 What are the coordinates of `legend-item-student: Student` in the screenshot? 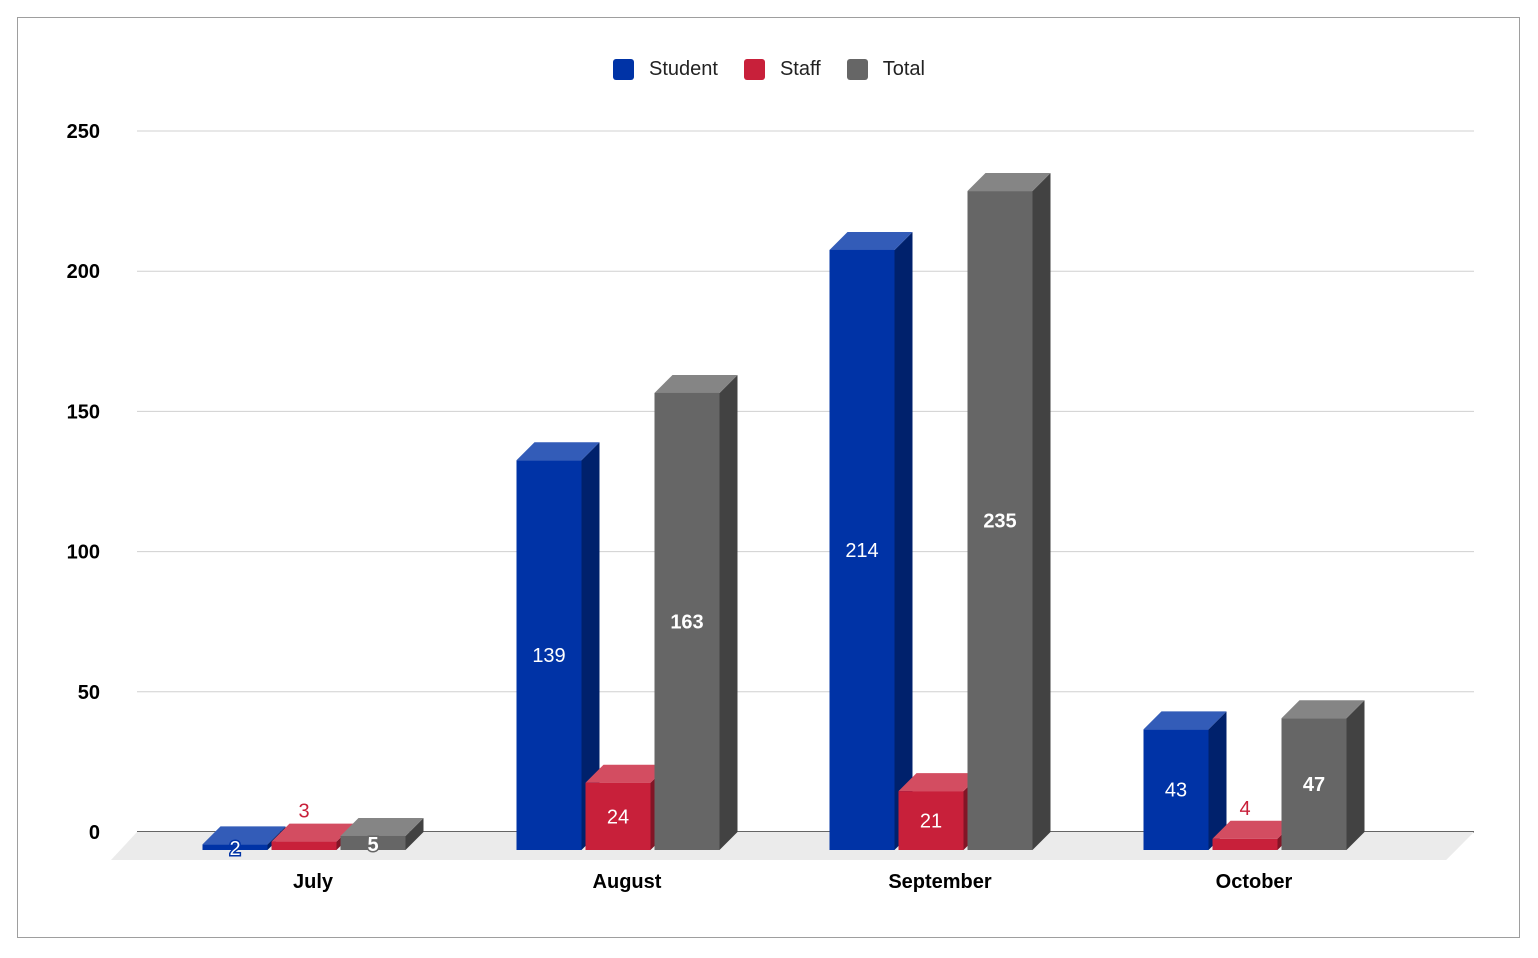 It's located at (665, 69).